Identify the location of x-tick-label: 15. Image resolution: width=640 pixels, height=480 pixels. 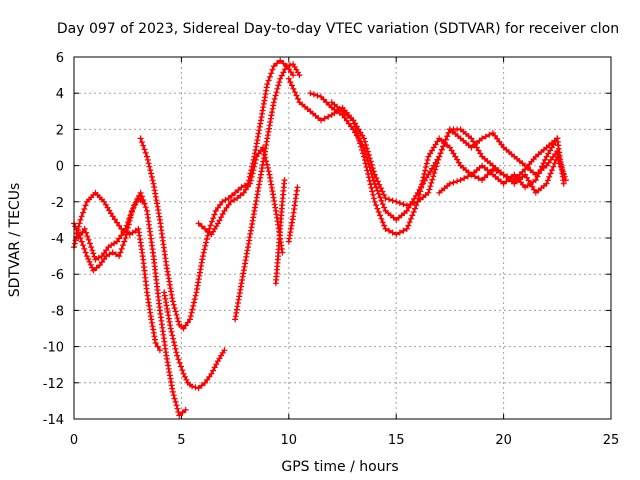
(396, 440).